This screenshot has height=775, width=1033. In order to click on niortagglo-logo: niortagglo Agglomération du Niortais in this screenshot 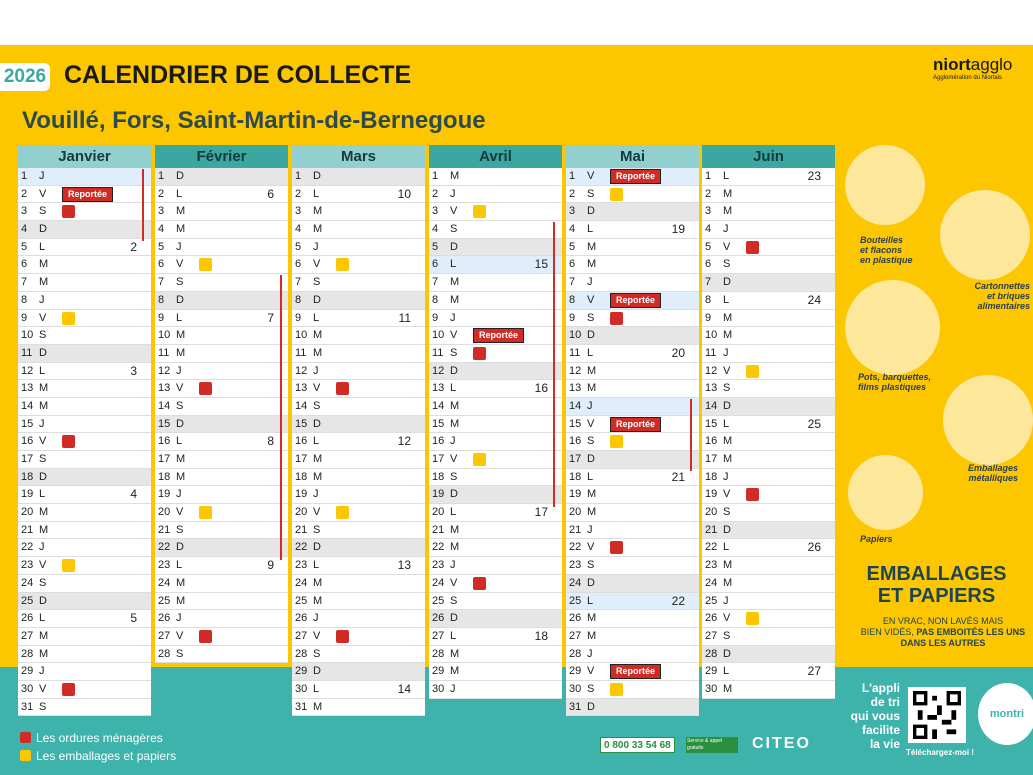, I will do `click(973, 68)`.